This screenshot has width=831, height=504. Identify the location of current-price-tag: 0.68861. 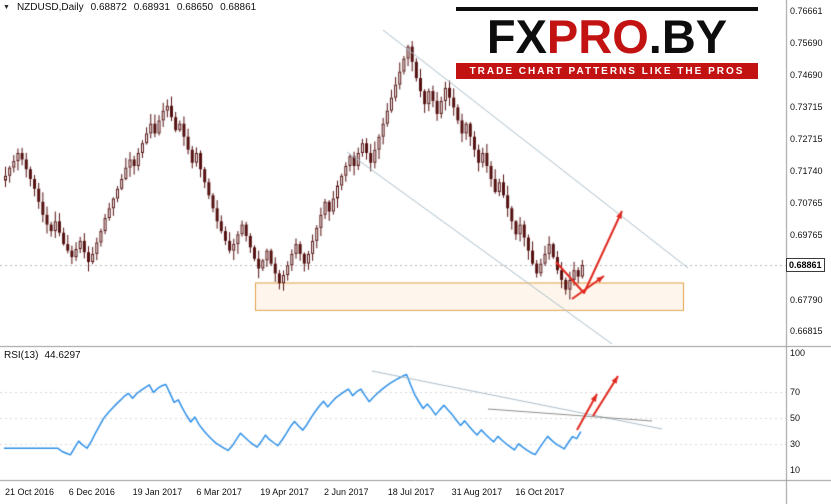
(805, 264).